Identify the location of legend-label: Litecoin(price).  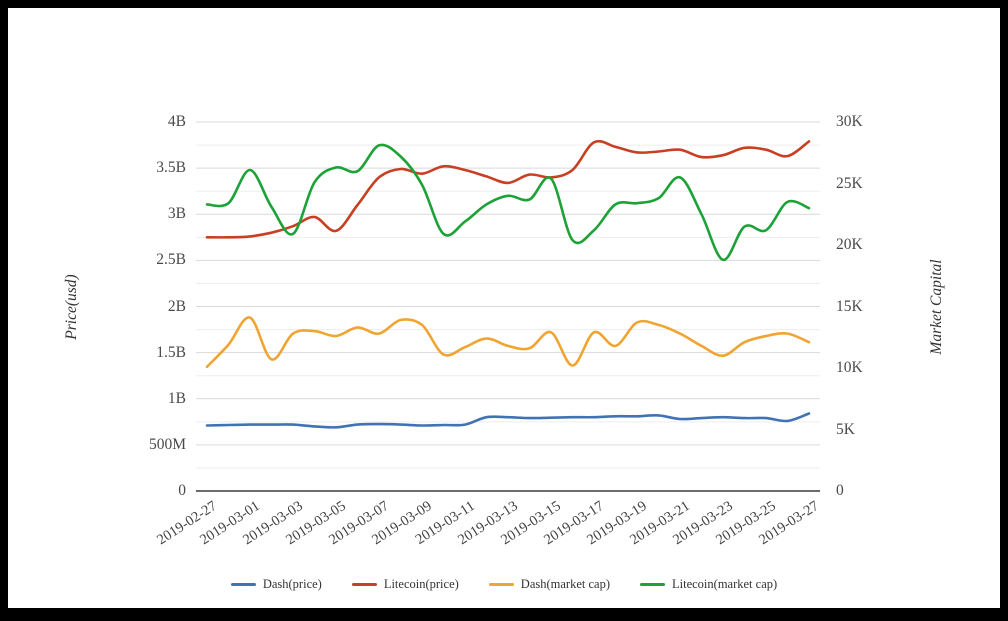
(421, 584).